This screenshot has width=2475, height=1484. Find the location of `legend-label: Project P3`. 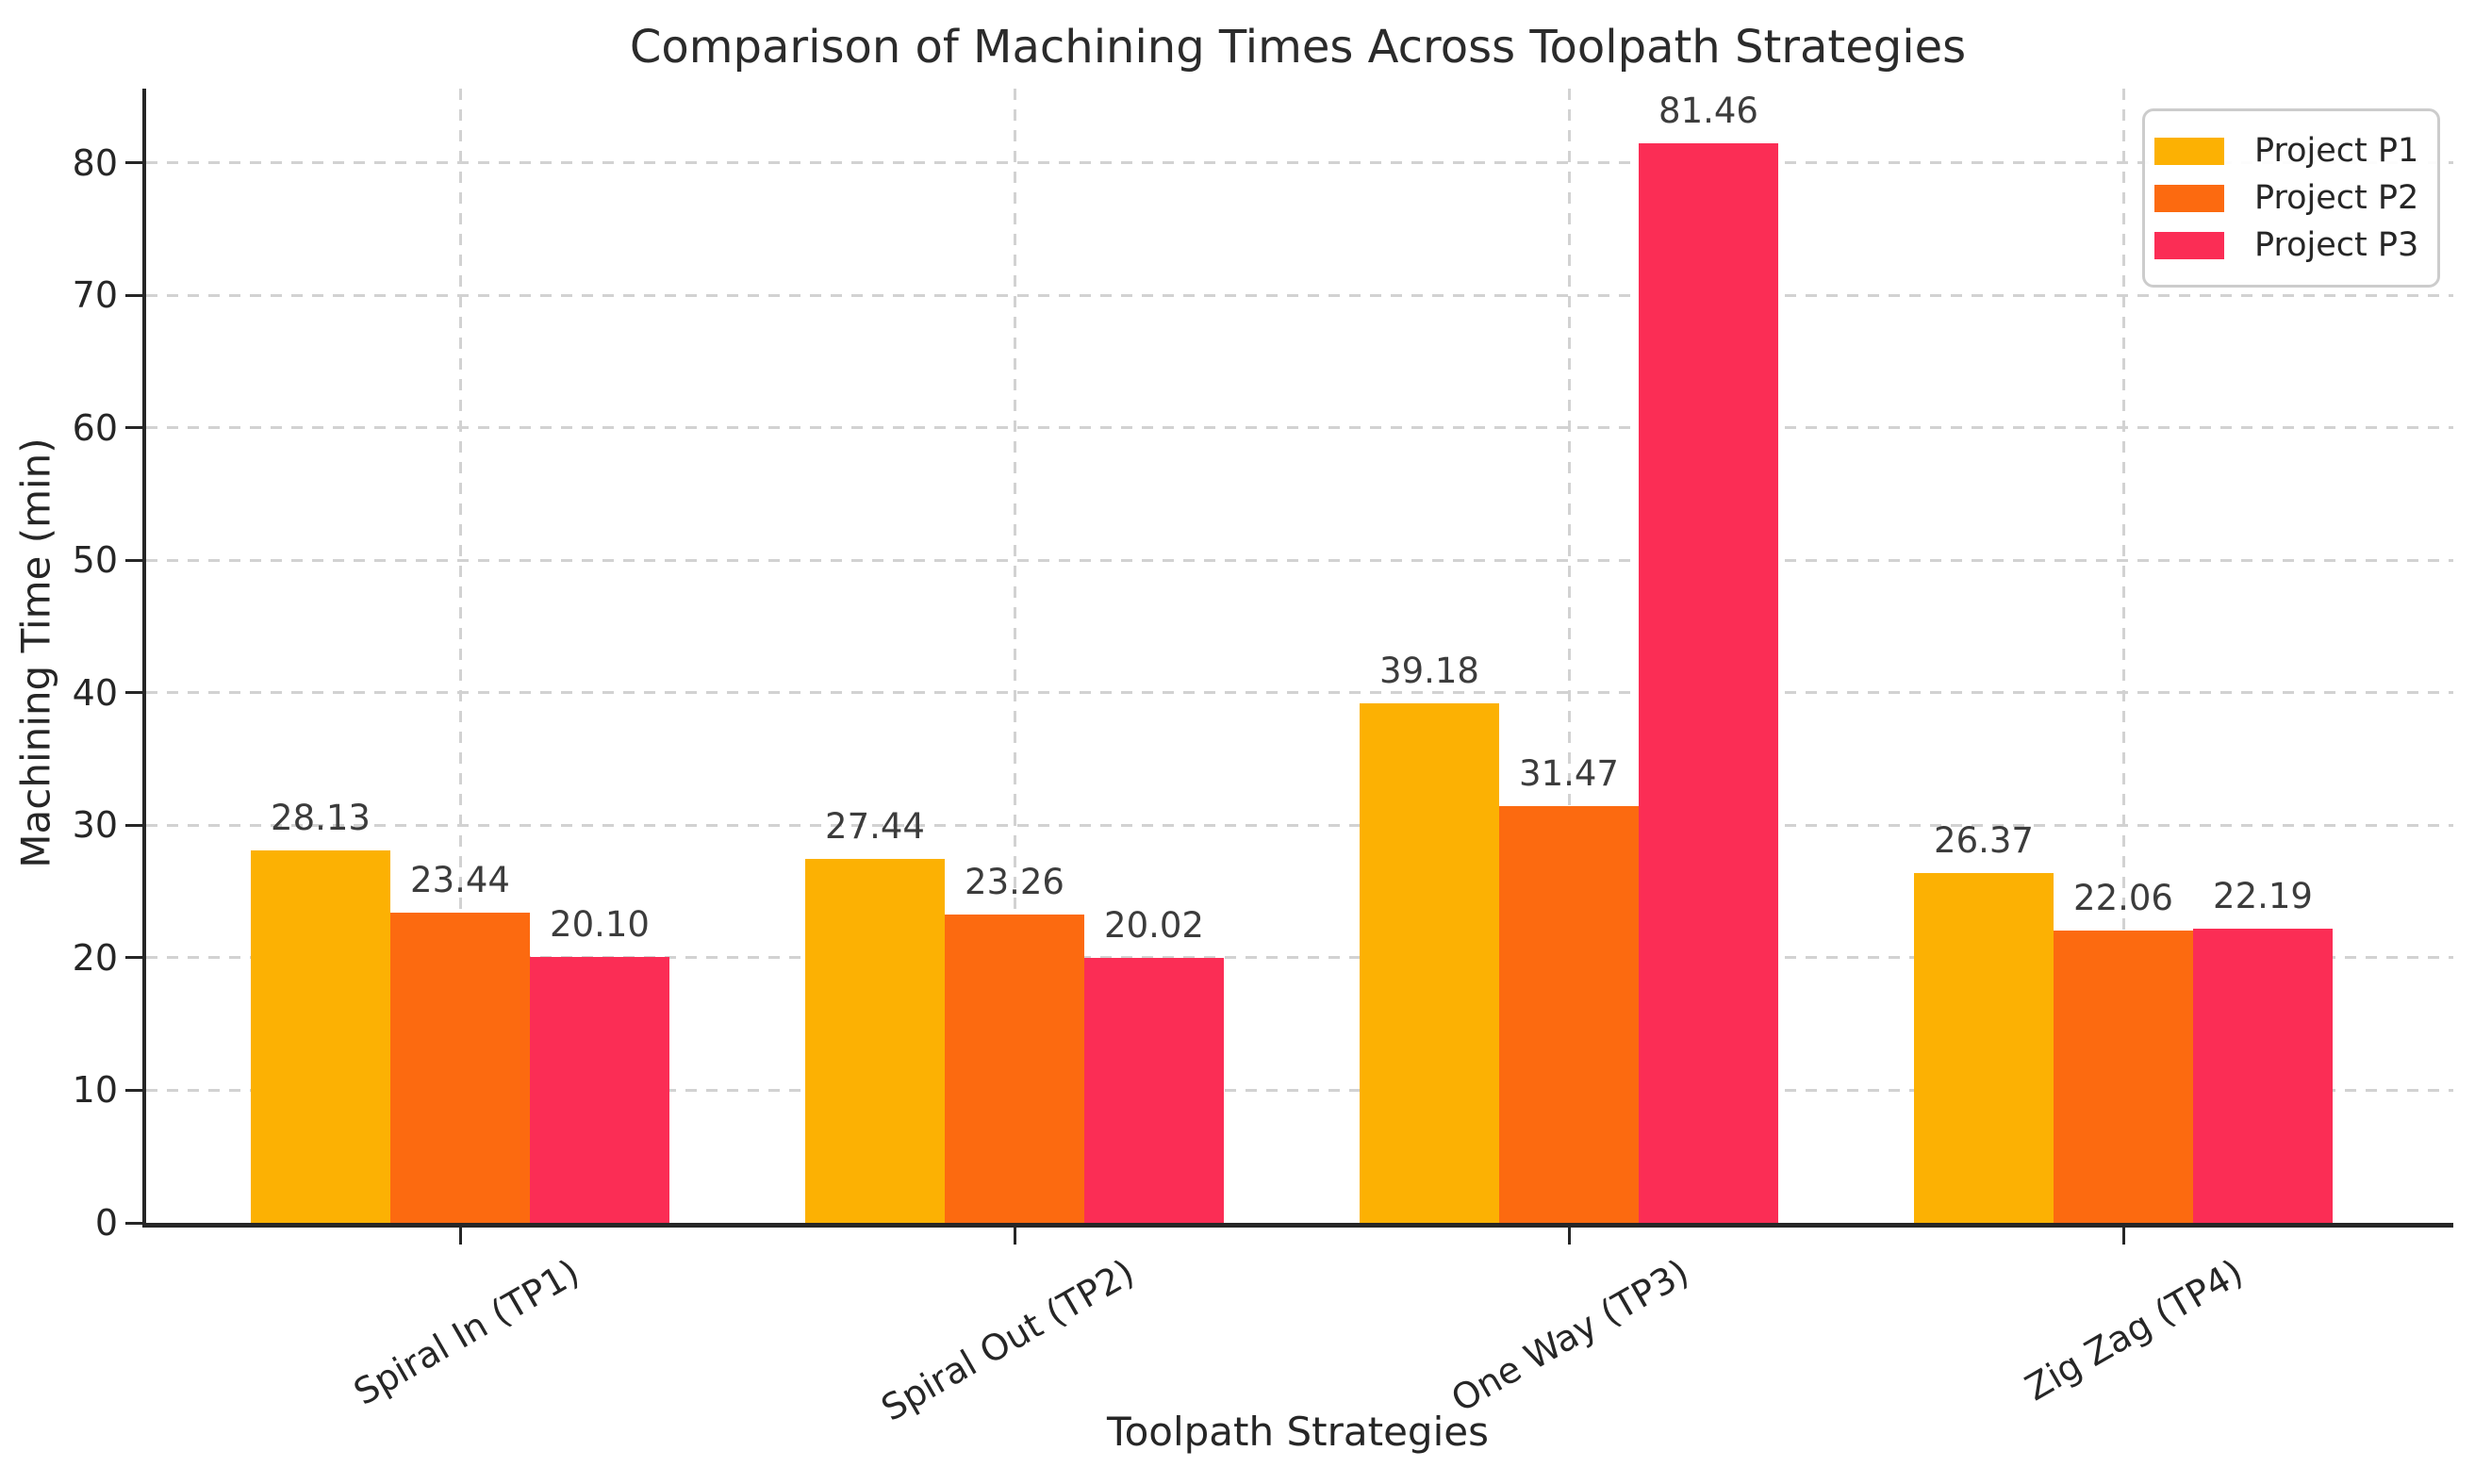

legend-label: Project P3 is located at coordinates (2336, 245).